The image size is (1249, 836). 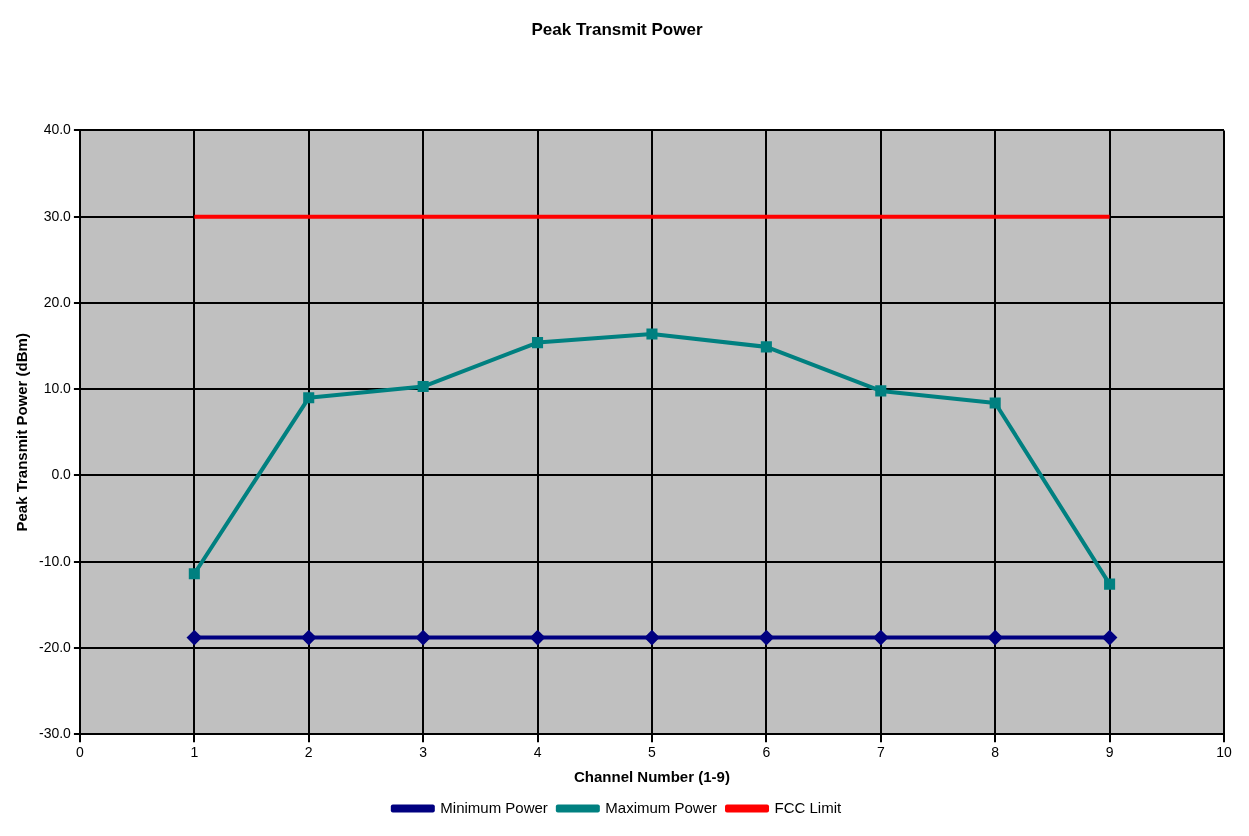 What do you see at coordinates (55, 560) in the screenshot?
I see `y-tick-label: -10.0` at bounding box center [55, 560].